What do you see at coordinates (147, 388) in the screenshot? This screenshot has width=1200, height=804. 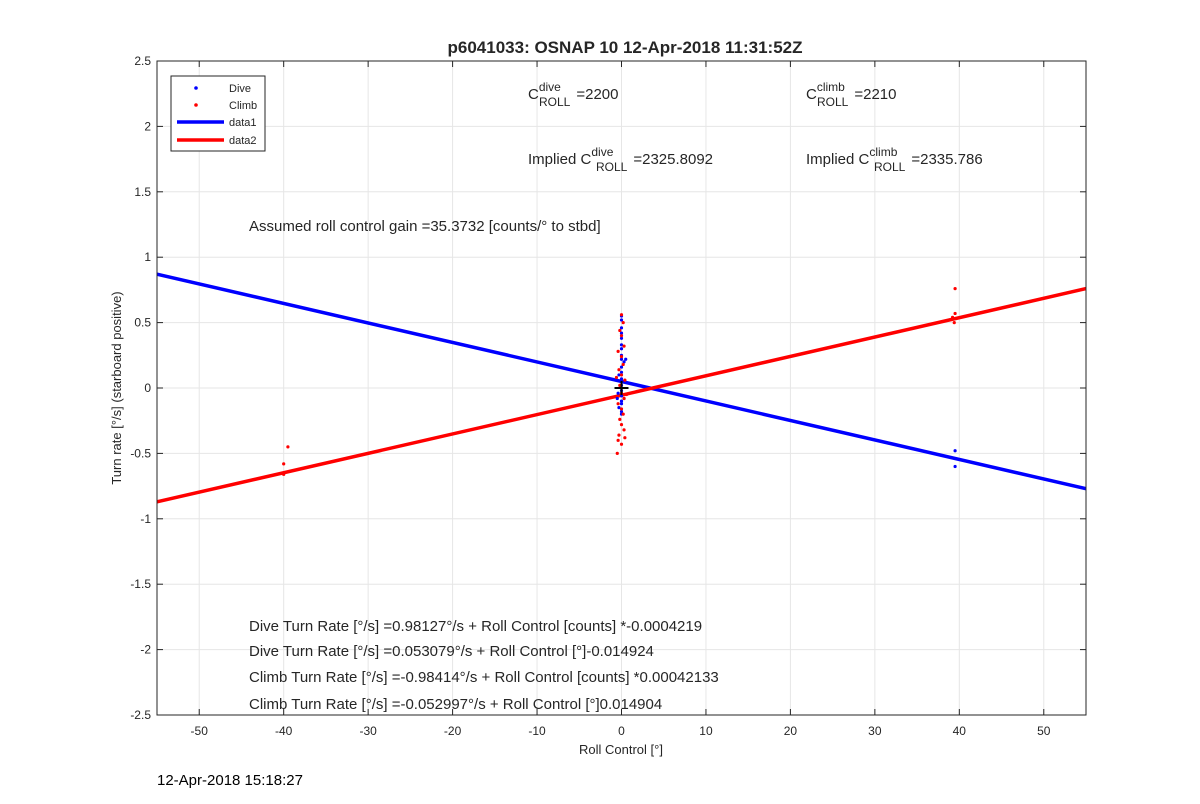 I see `y-tick-label: 0` at bounding box center [147, 388].